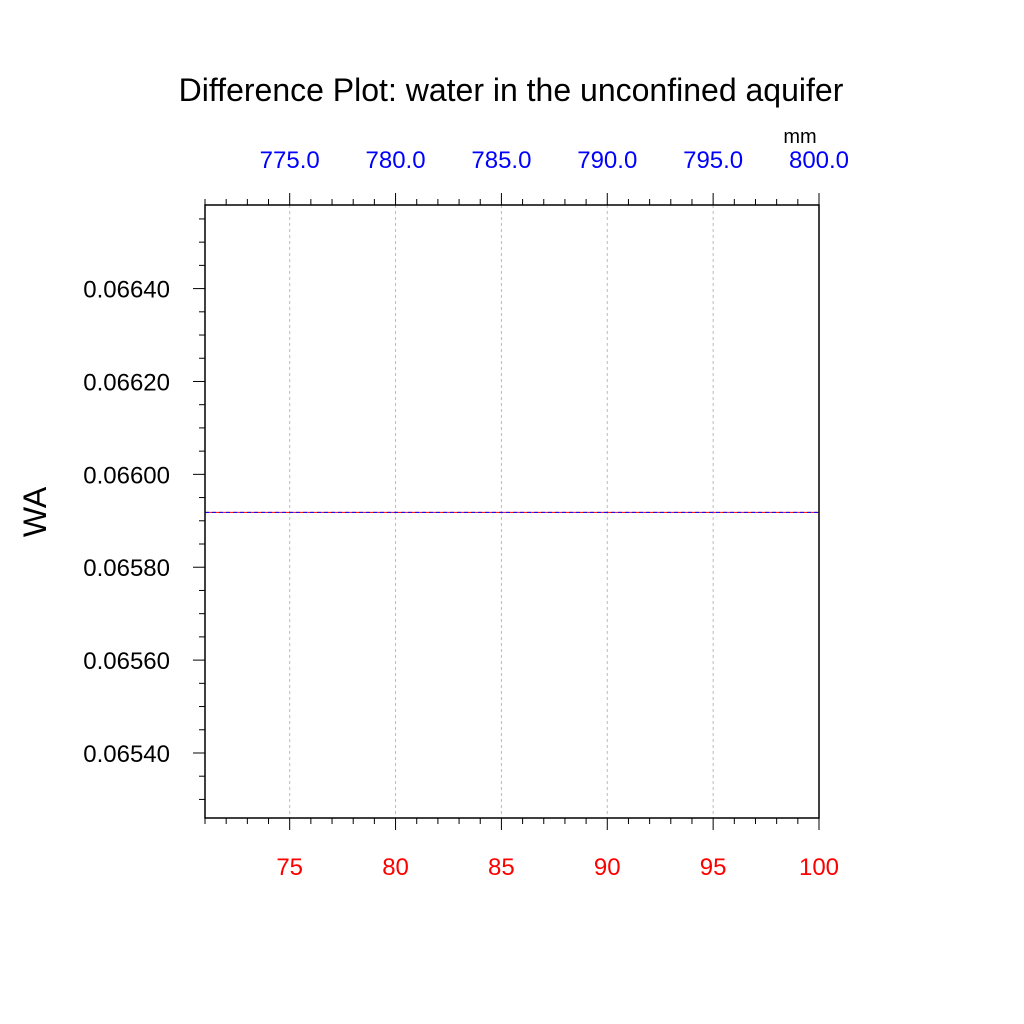 Image resolution: width=1024 pixels, height=1024 pixels. What do you see at coordinates (819, 160) in the screenshot?
I see `top-tick-label: 800.0` at bounding box center [819, 160].